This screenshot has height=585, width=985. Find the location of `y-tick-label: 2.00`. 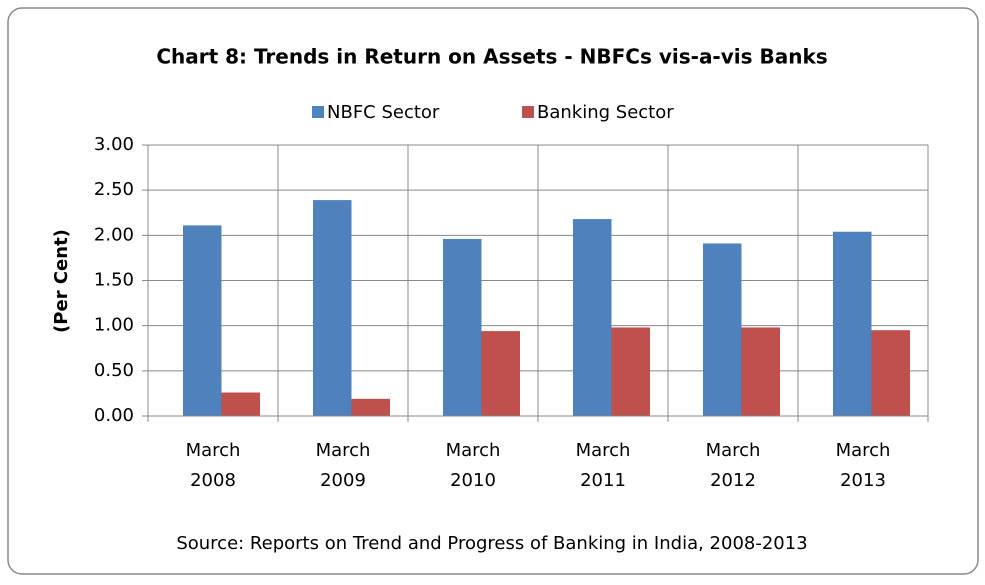

y-tick-label: 2.00 is located at coordinates (114, 234).